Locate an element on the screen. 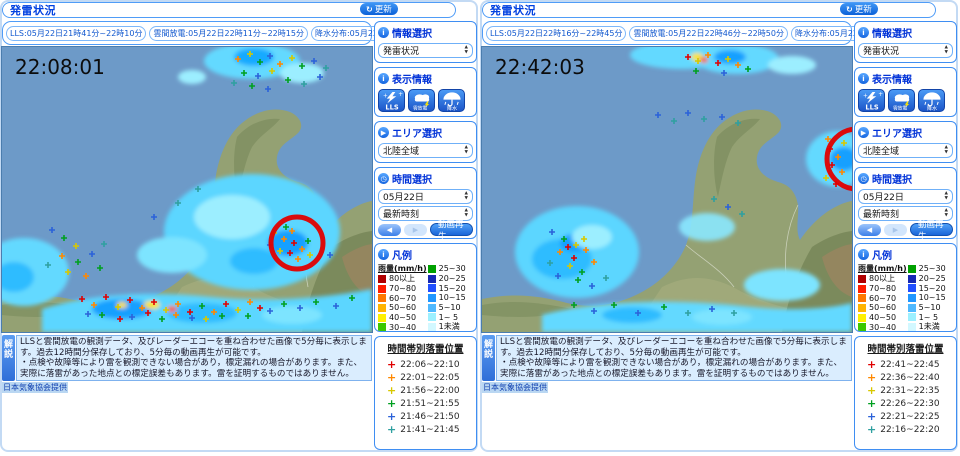 This screenshot has width=960, height=456. section-header: i 情報選択 is located at coordinates (425, 33).